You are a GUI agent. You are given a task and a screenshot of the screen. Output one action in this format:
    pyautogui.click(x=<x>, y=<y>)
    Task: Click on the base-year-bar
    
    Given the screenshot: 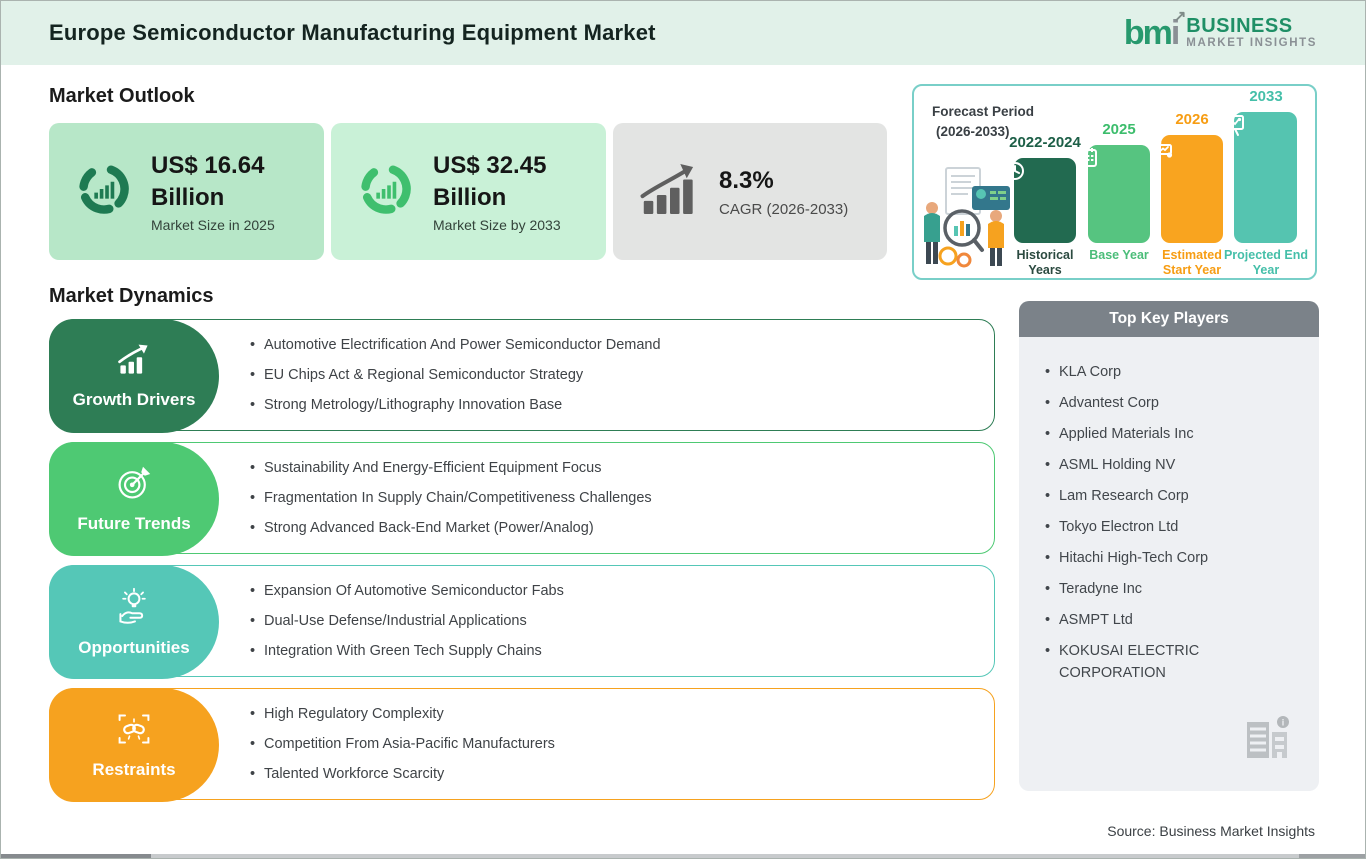 What is the action you would take?
    pyautogui.click(x=1114, y=194)
    